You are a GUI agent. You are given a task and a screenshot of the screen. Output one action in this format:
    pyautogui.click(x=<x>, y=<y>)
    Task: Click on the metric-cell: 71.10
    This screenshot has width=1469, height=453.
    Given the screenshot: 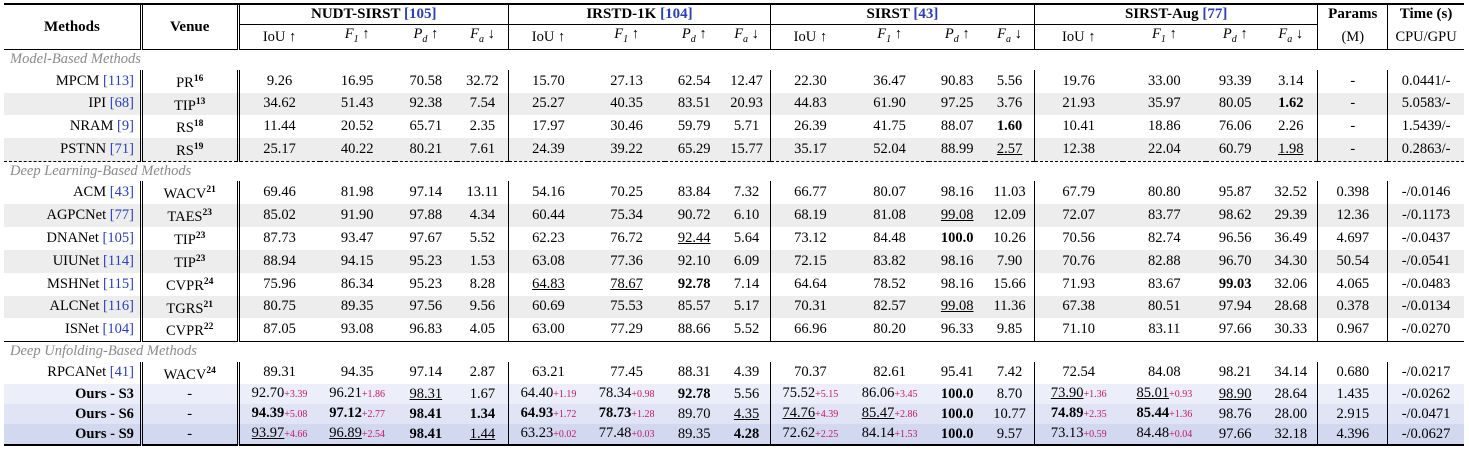 What is the action you would take?
    pyautogui.click(x=1079, y=329)
    